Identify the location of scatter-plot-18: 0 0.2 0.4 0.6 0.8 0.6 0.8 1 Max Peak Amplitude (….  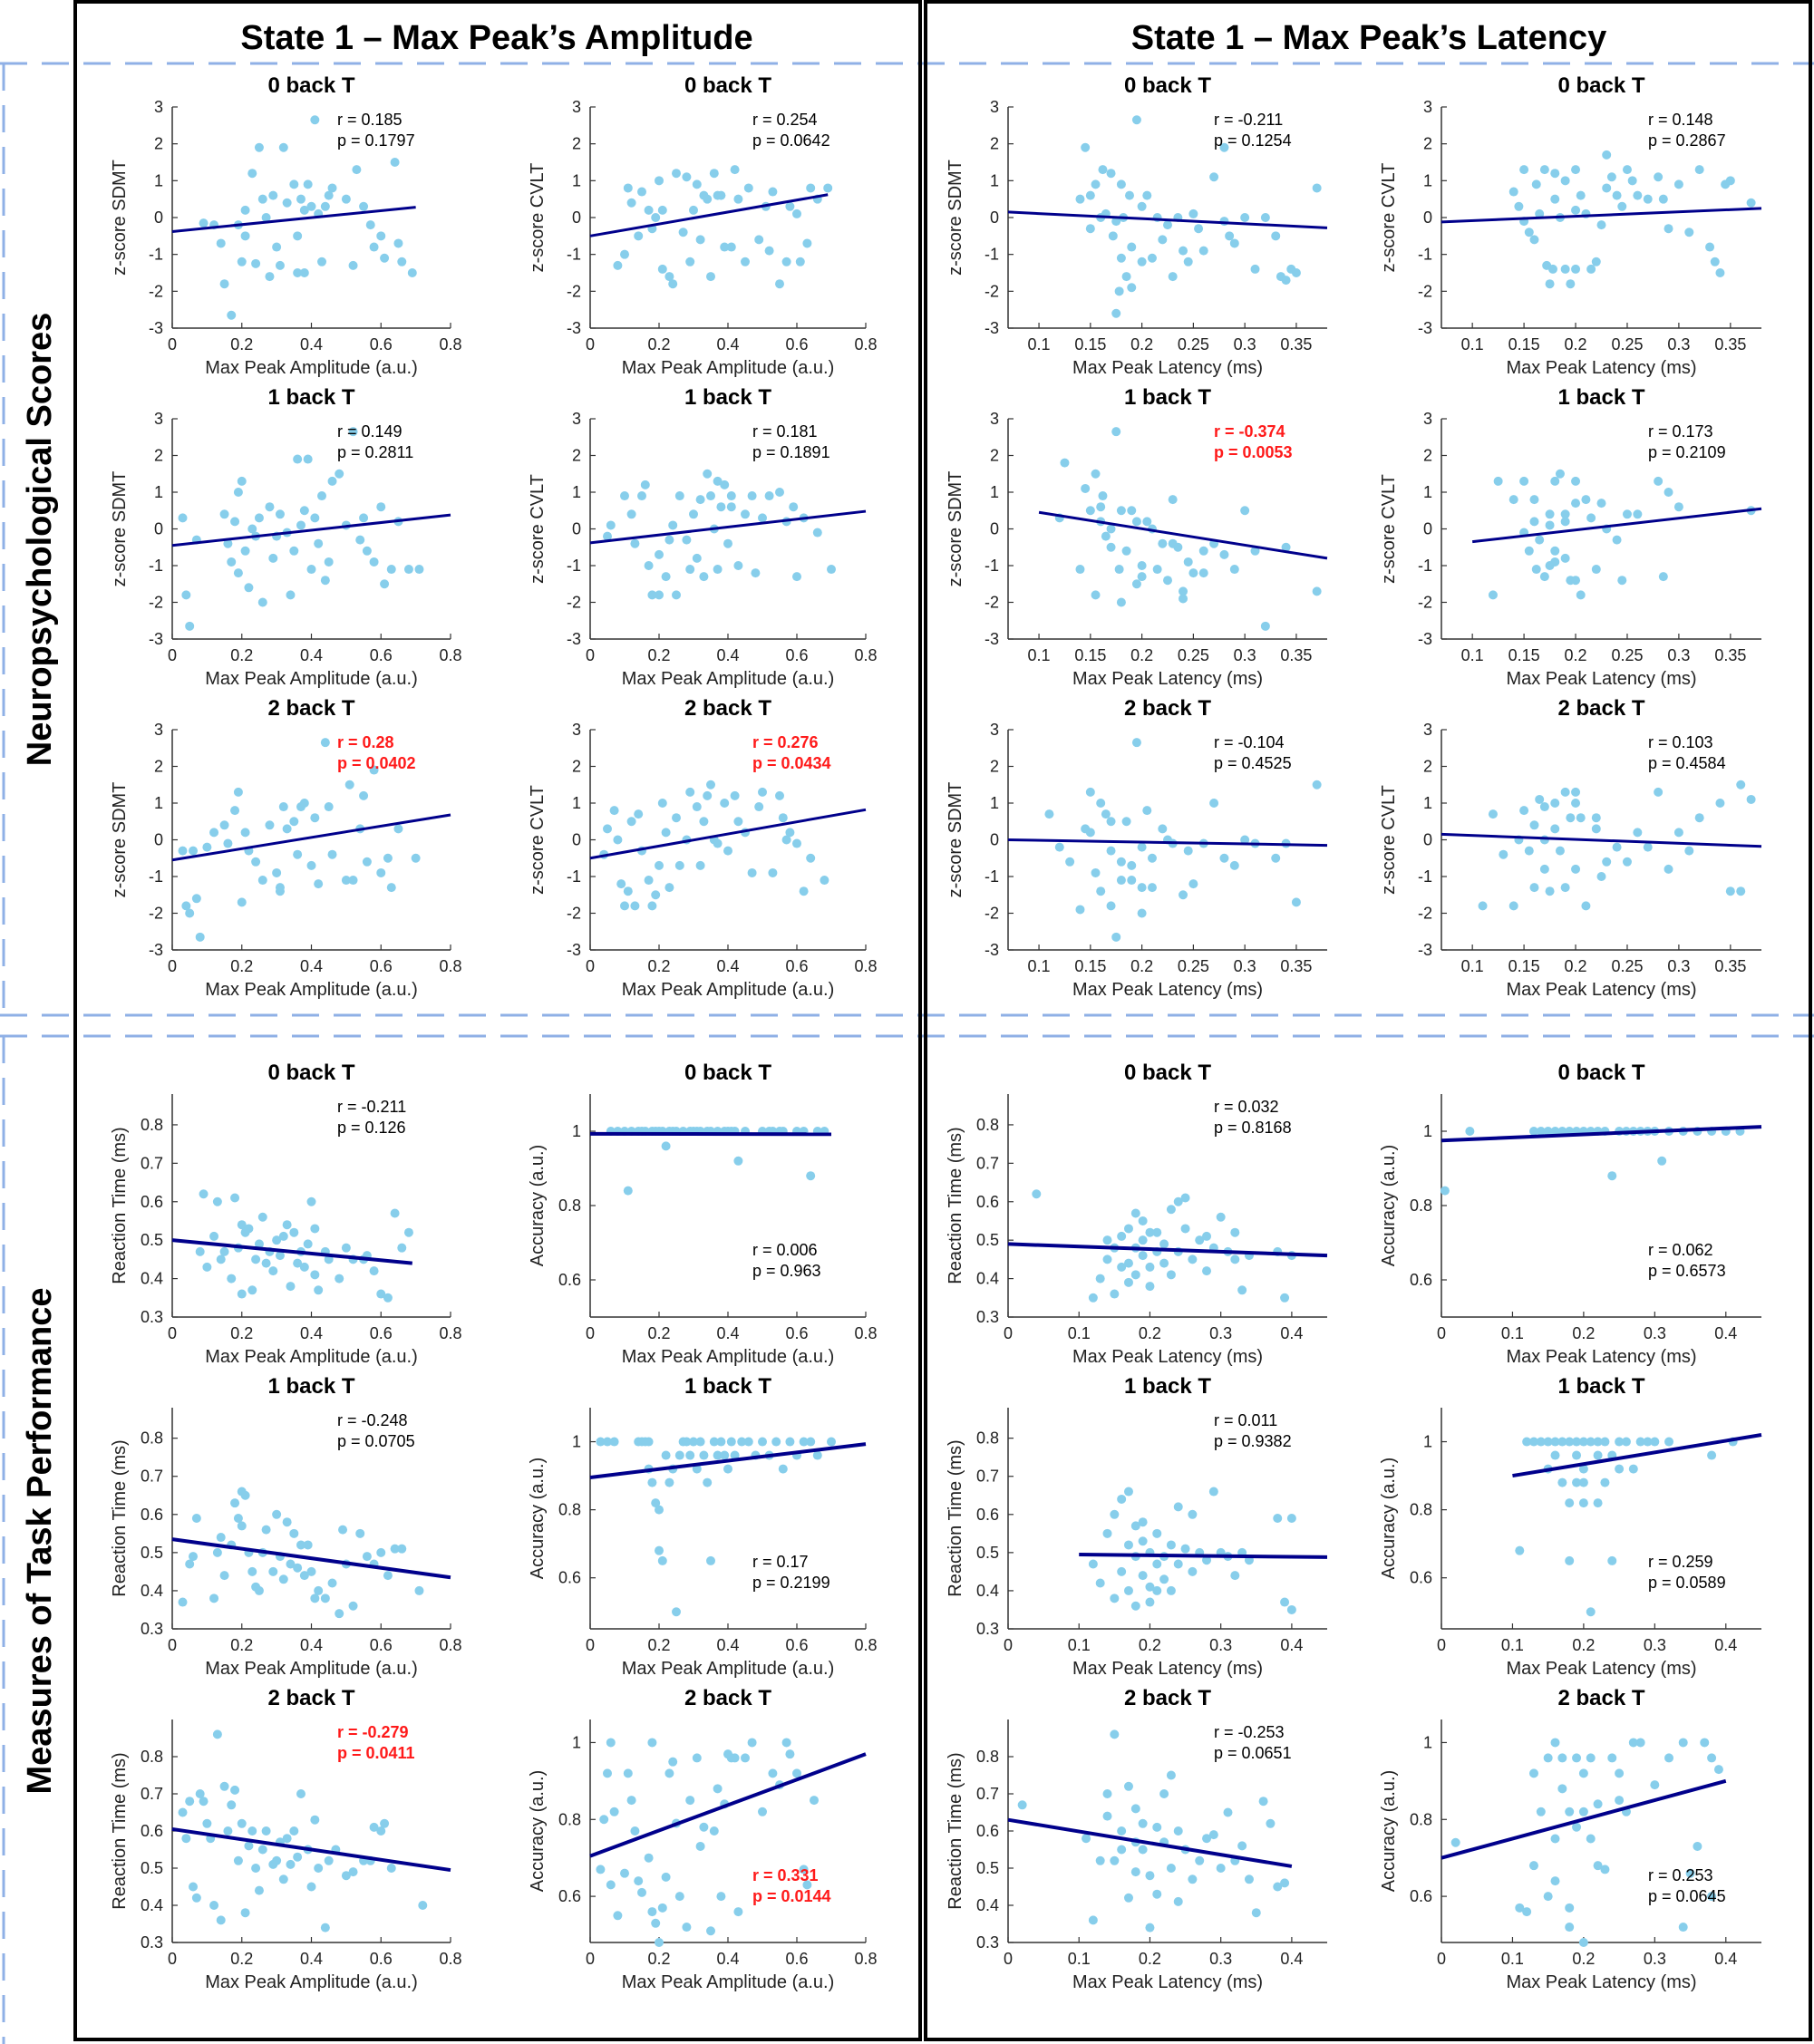
(703, 1526).